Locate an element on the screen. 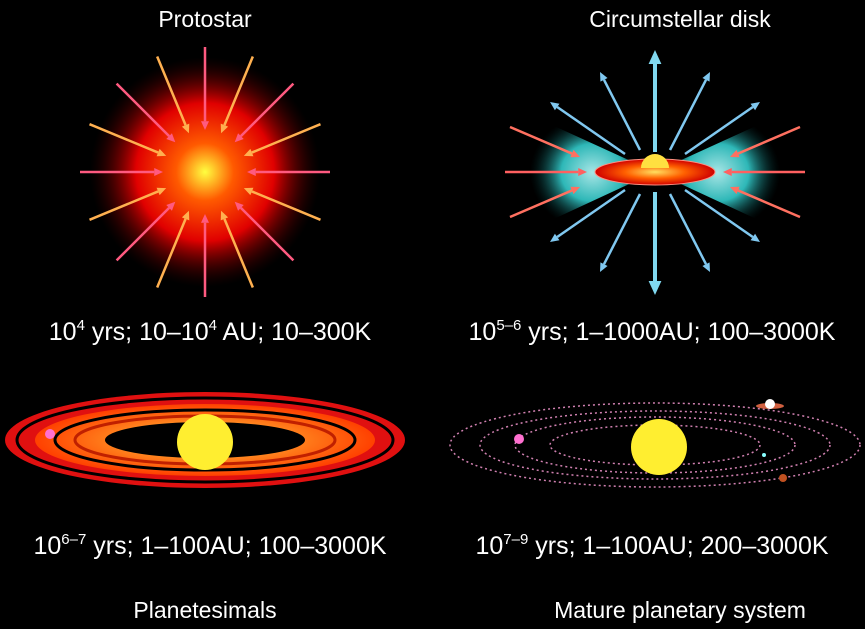 This screenshot has height=629, width=865. panel-caption: 106–7 yrs; 1–100AU; 100–3000K is located at coordinates (209, 546).